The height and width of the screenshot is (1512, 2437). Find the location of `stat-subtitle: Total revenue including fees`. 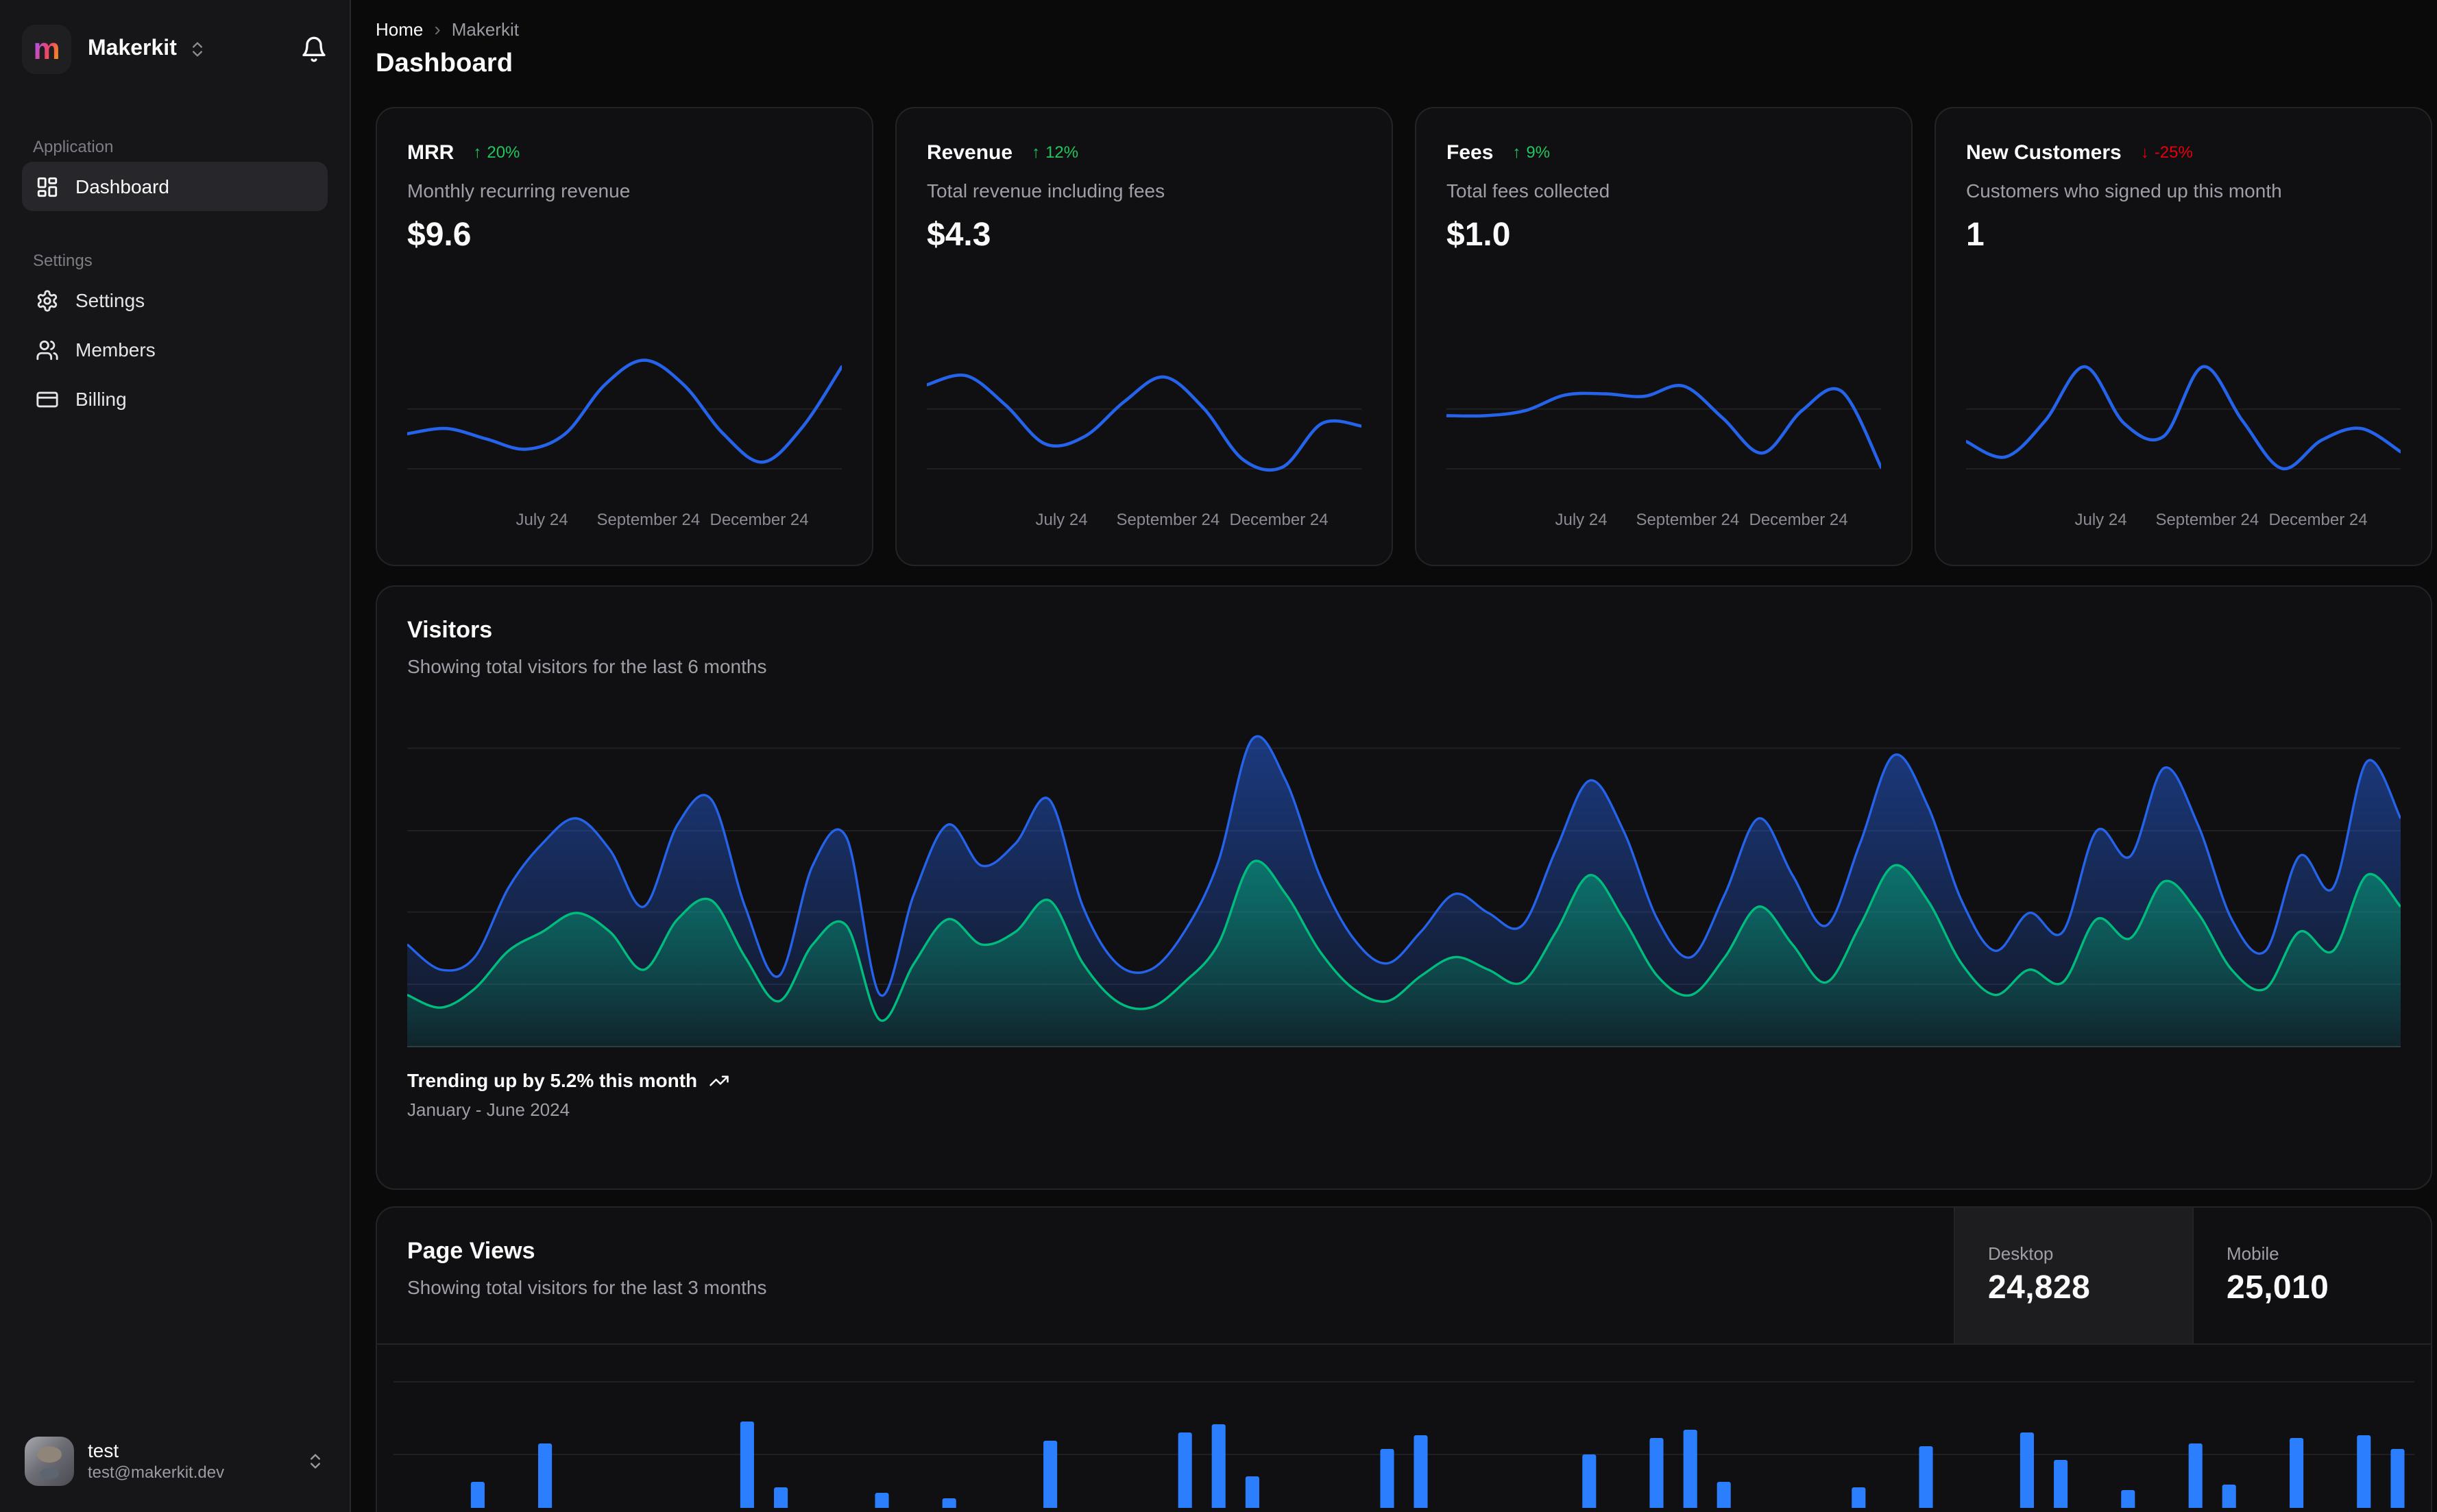

stat-subtitle: Total revenue including fees is located at coordinates (1046, 191).